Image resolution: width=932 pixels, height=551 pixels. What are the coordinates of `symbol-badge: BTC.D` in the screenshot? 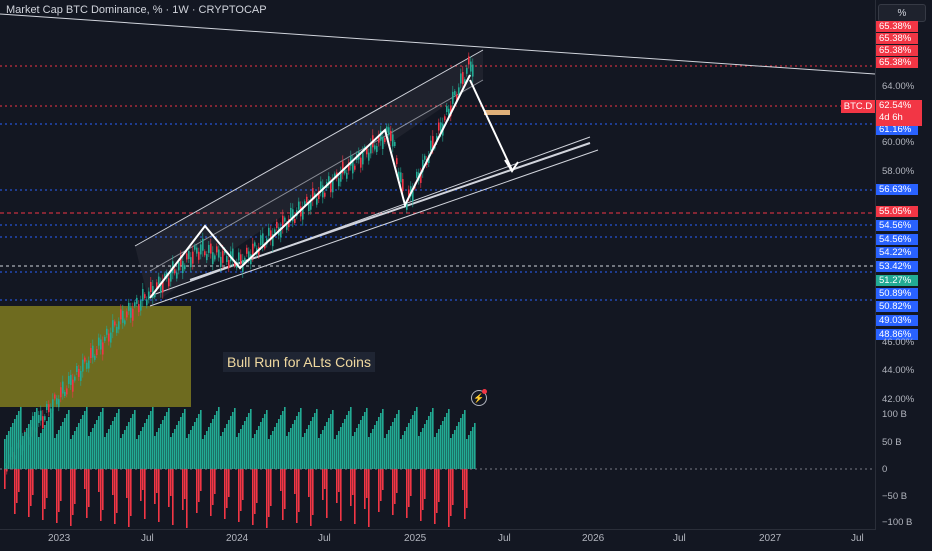 It's located at (858, 106).